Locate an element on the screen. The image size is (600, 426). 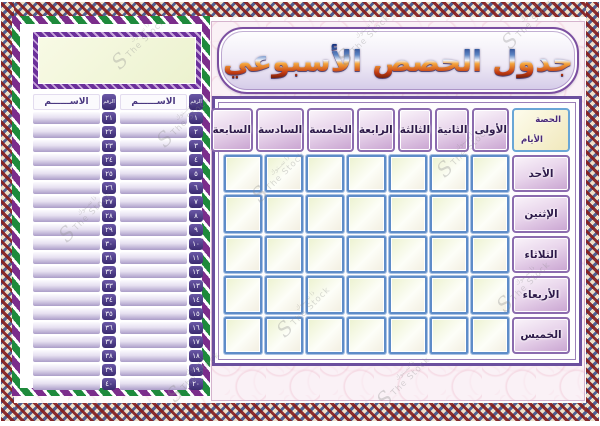
row-number: ٣٠ is located at coordinates (109, 244).